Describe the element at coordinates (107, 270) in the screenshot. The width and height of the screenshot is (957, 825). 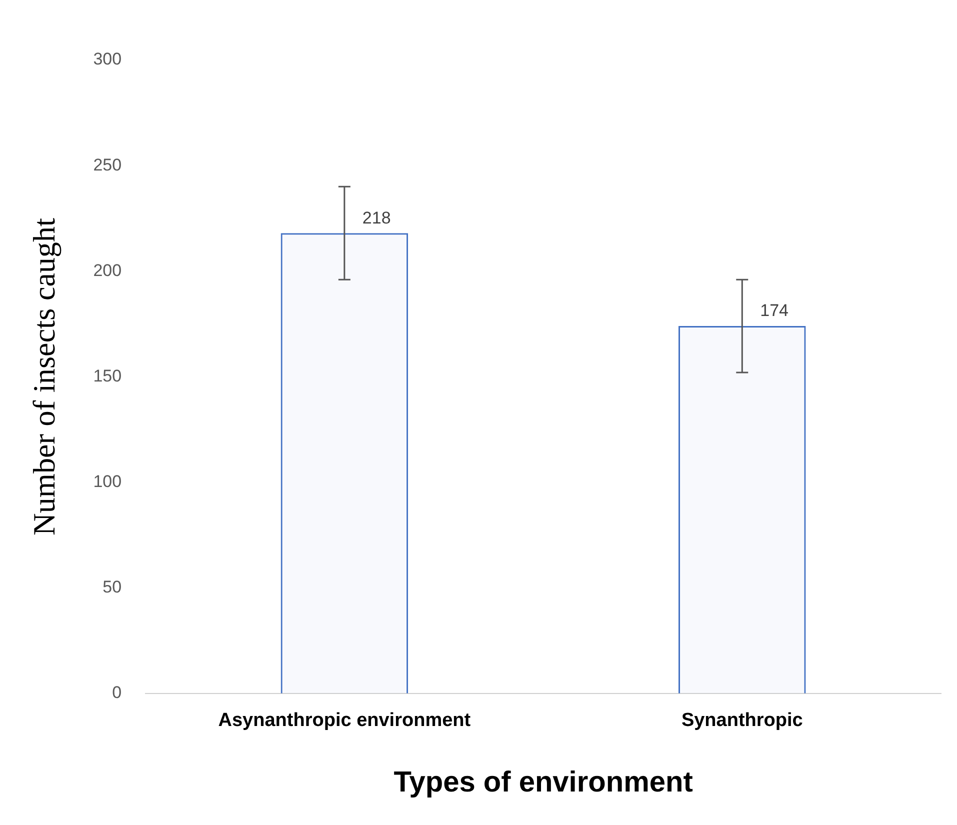
I see `y-tick-label: 200` at that location.